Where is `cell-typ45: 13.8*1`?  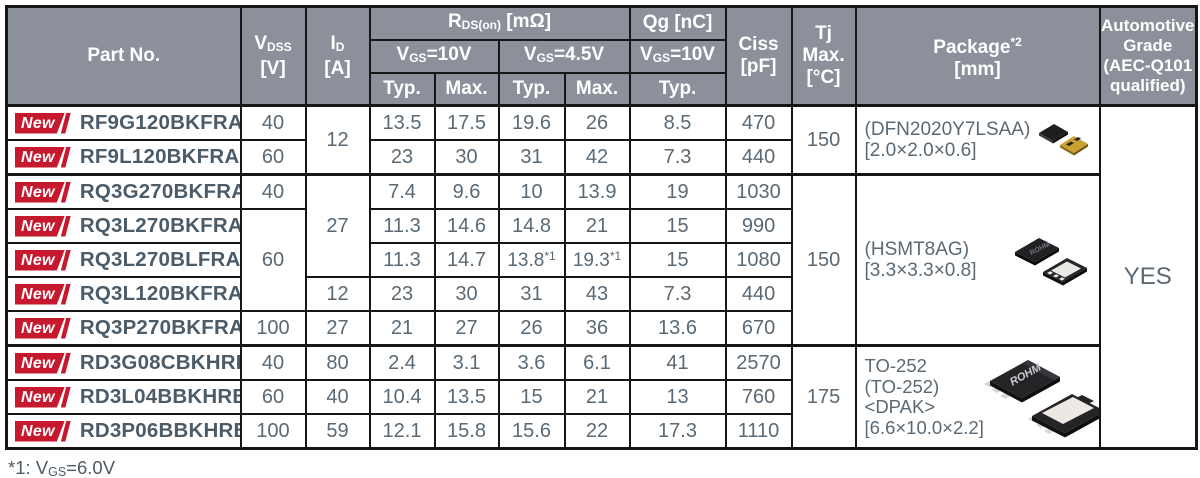
cell-typ45: 13.8*1 is located at coordinates (531, 260).